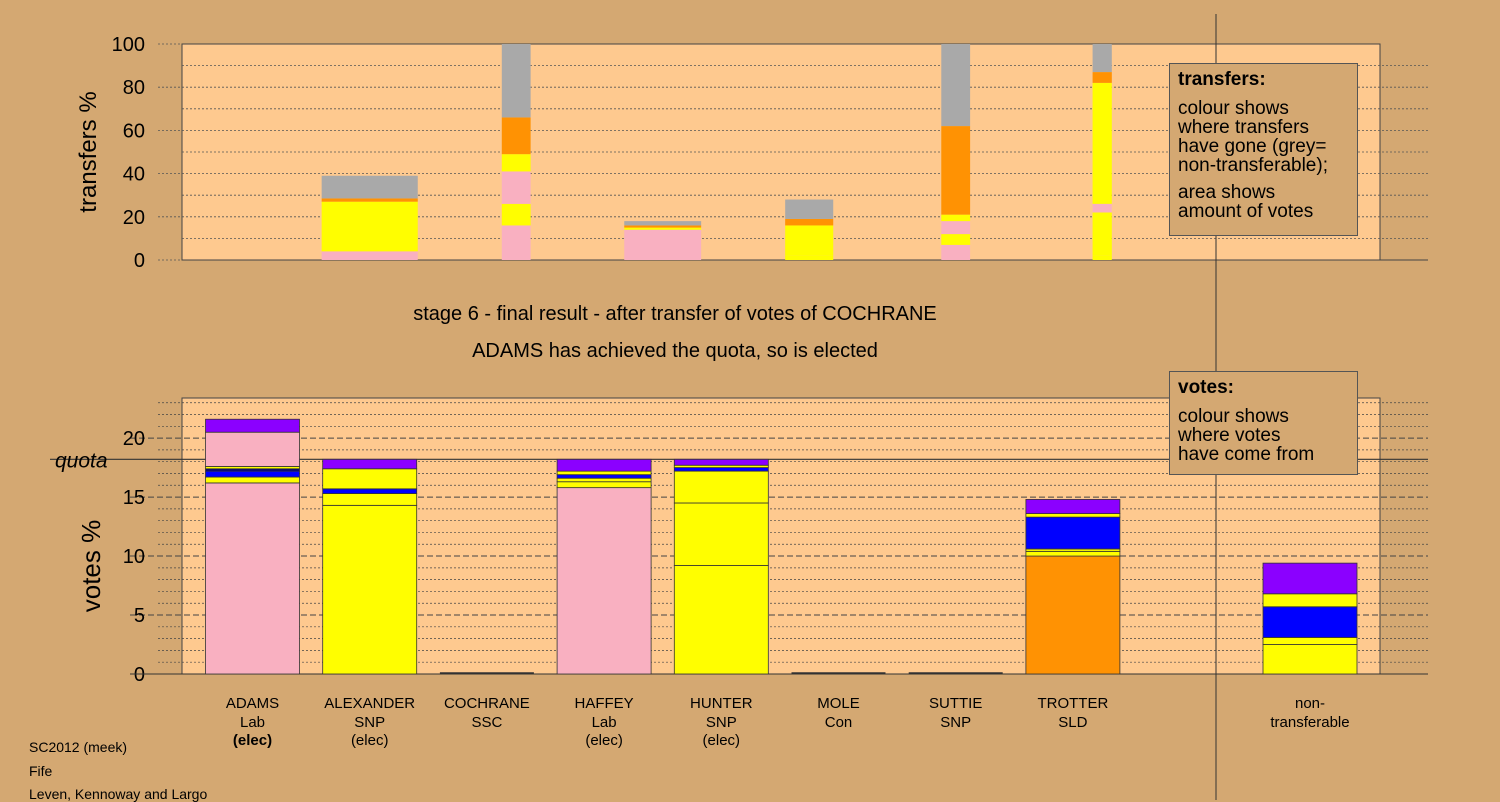 The height and width of the screenshot is (802, 1500). I want to click on transfers-tick-label: 20, so click(134, 218).